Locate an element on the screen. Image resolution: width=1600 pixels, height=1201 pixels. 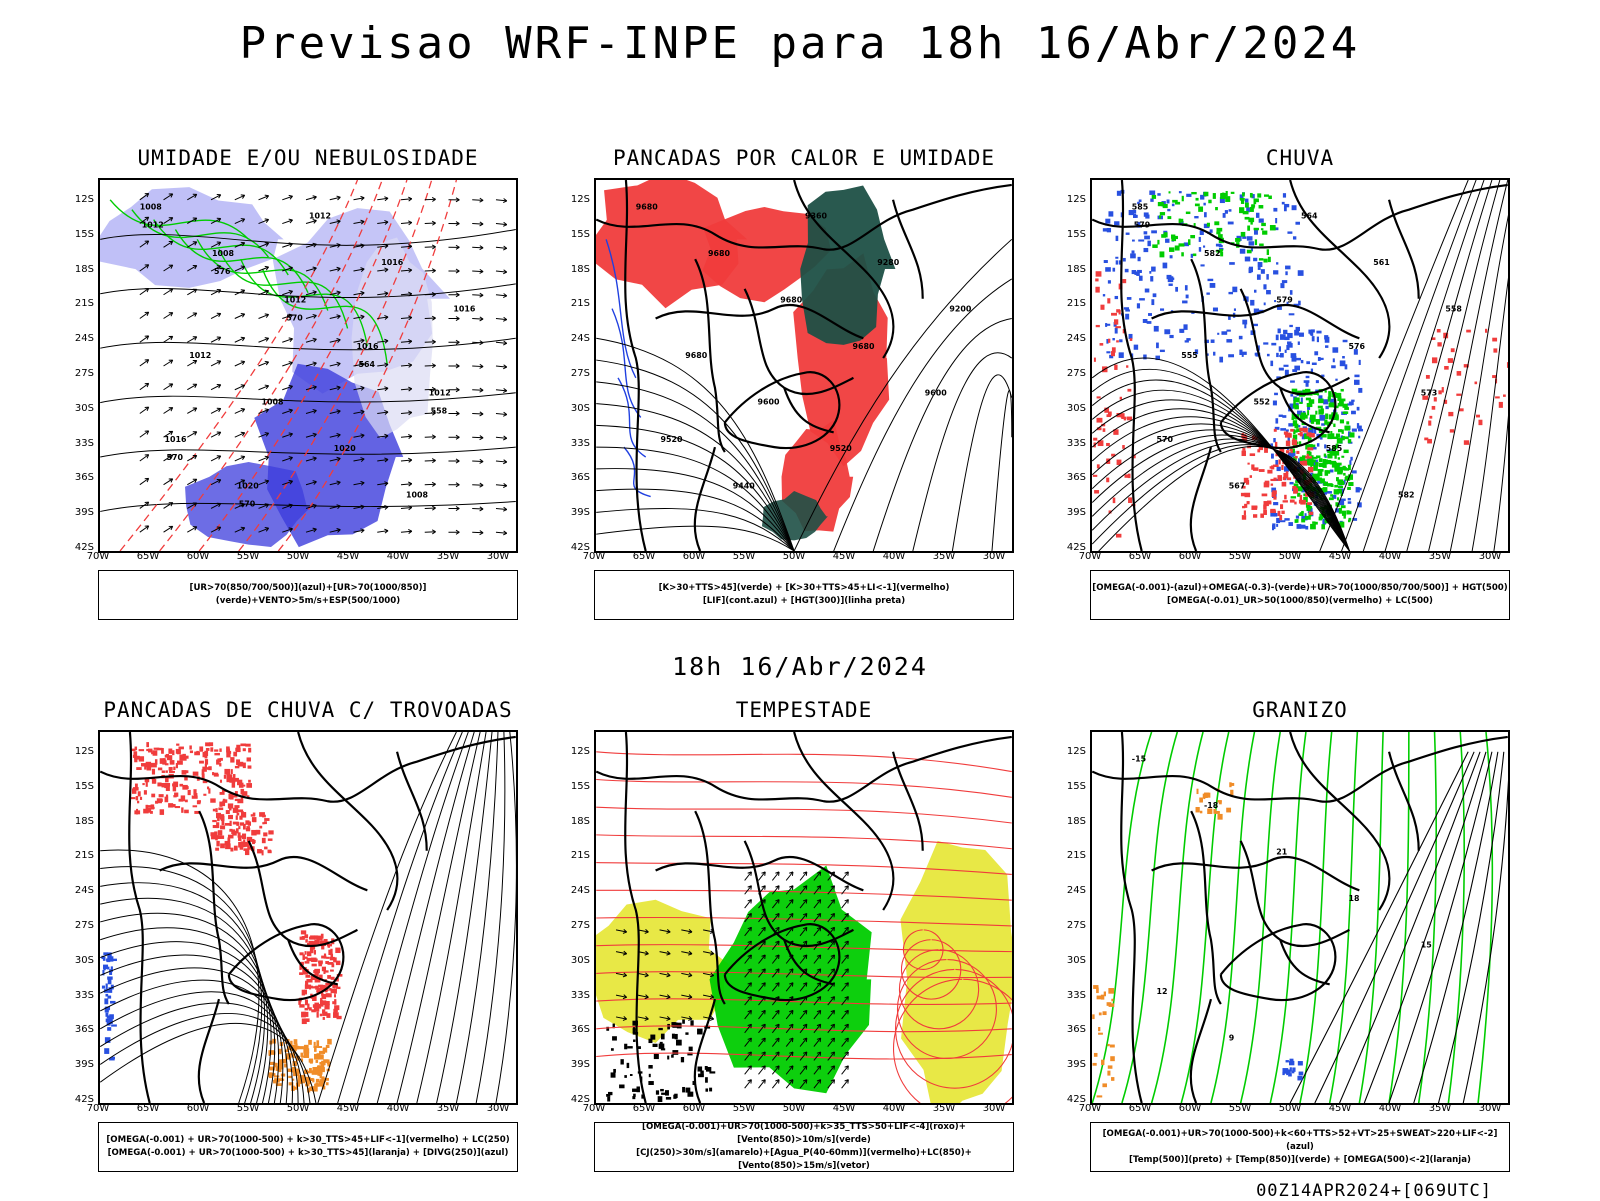
contour-label: 1016 is located at coordinates (392, 262).